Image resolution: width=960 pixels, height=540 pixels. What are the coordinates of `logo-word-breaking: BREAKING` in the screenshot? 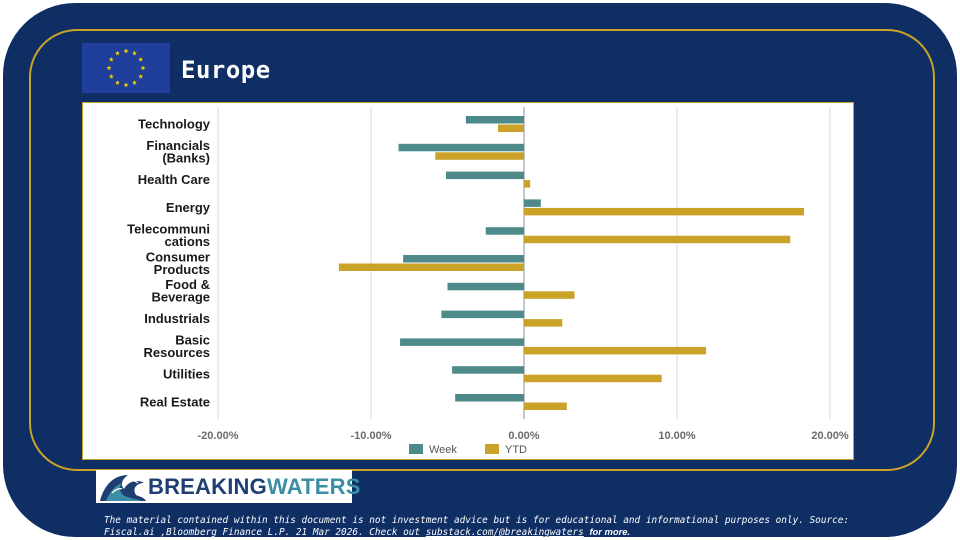 It's located at (207, 486).